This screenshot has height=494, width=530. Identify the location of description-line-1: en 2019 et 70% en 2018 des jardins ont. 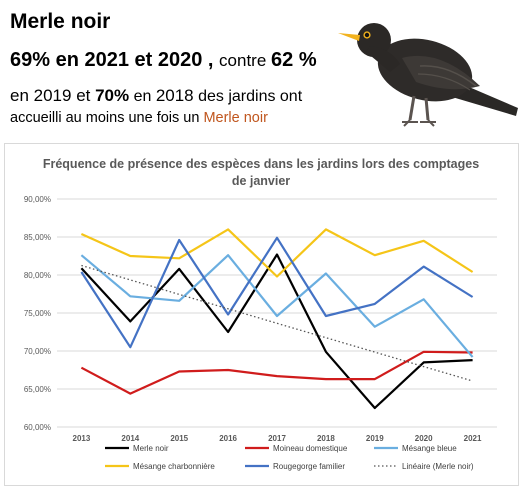
(156, 96).